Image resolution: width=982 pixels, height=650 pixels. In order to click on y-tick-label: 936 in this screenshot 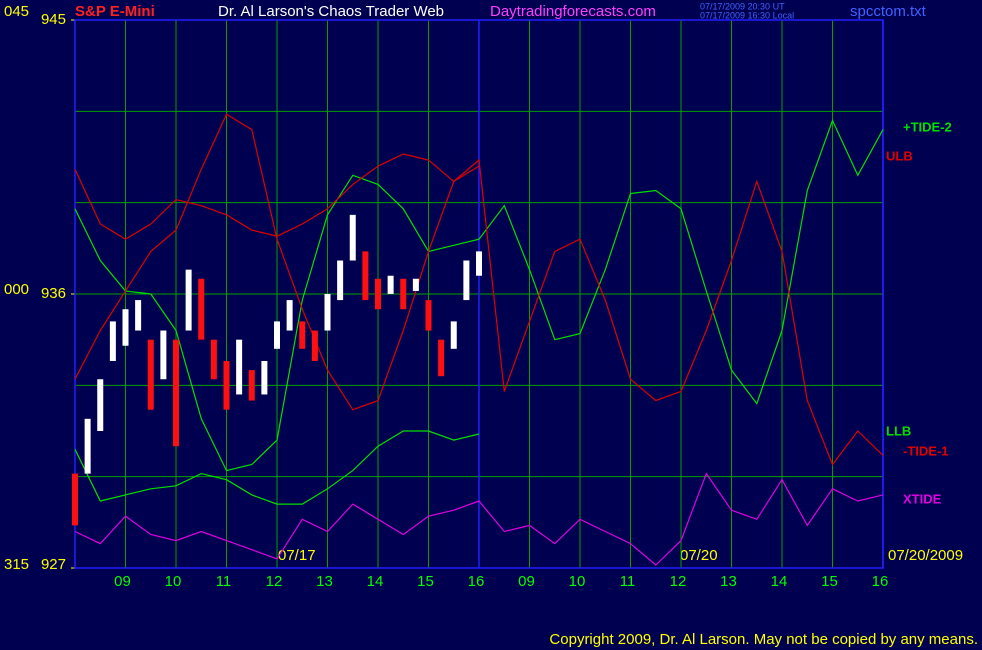, I will do `click(53, 293)`.